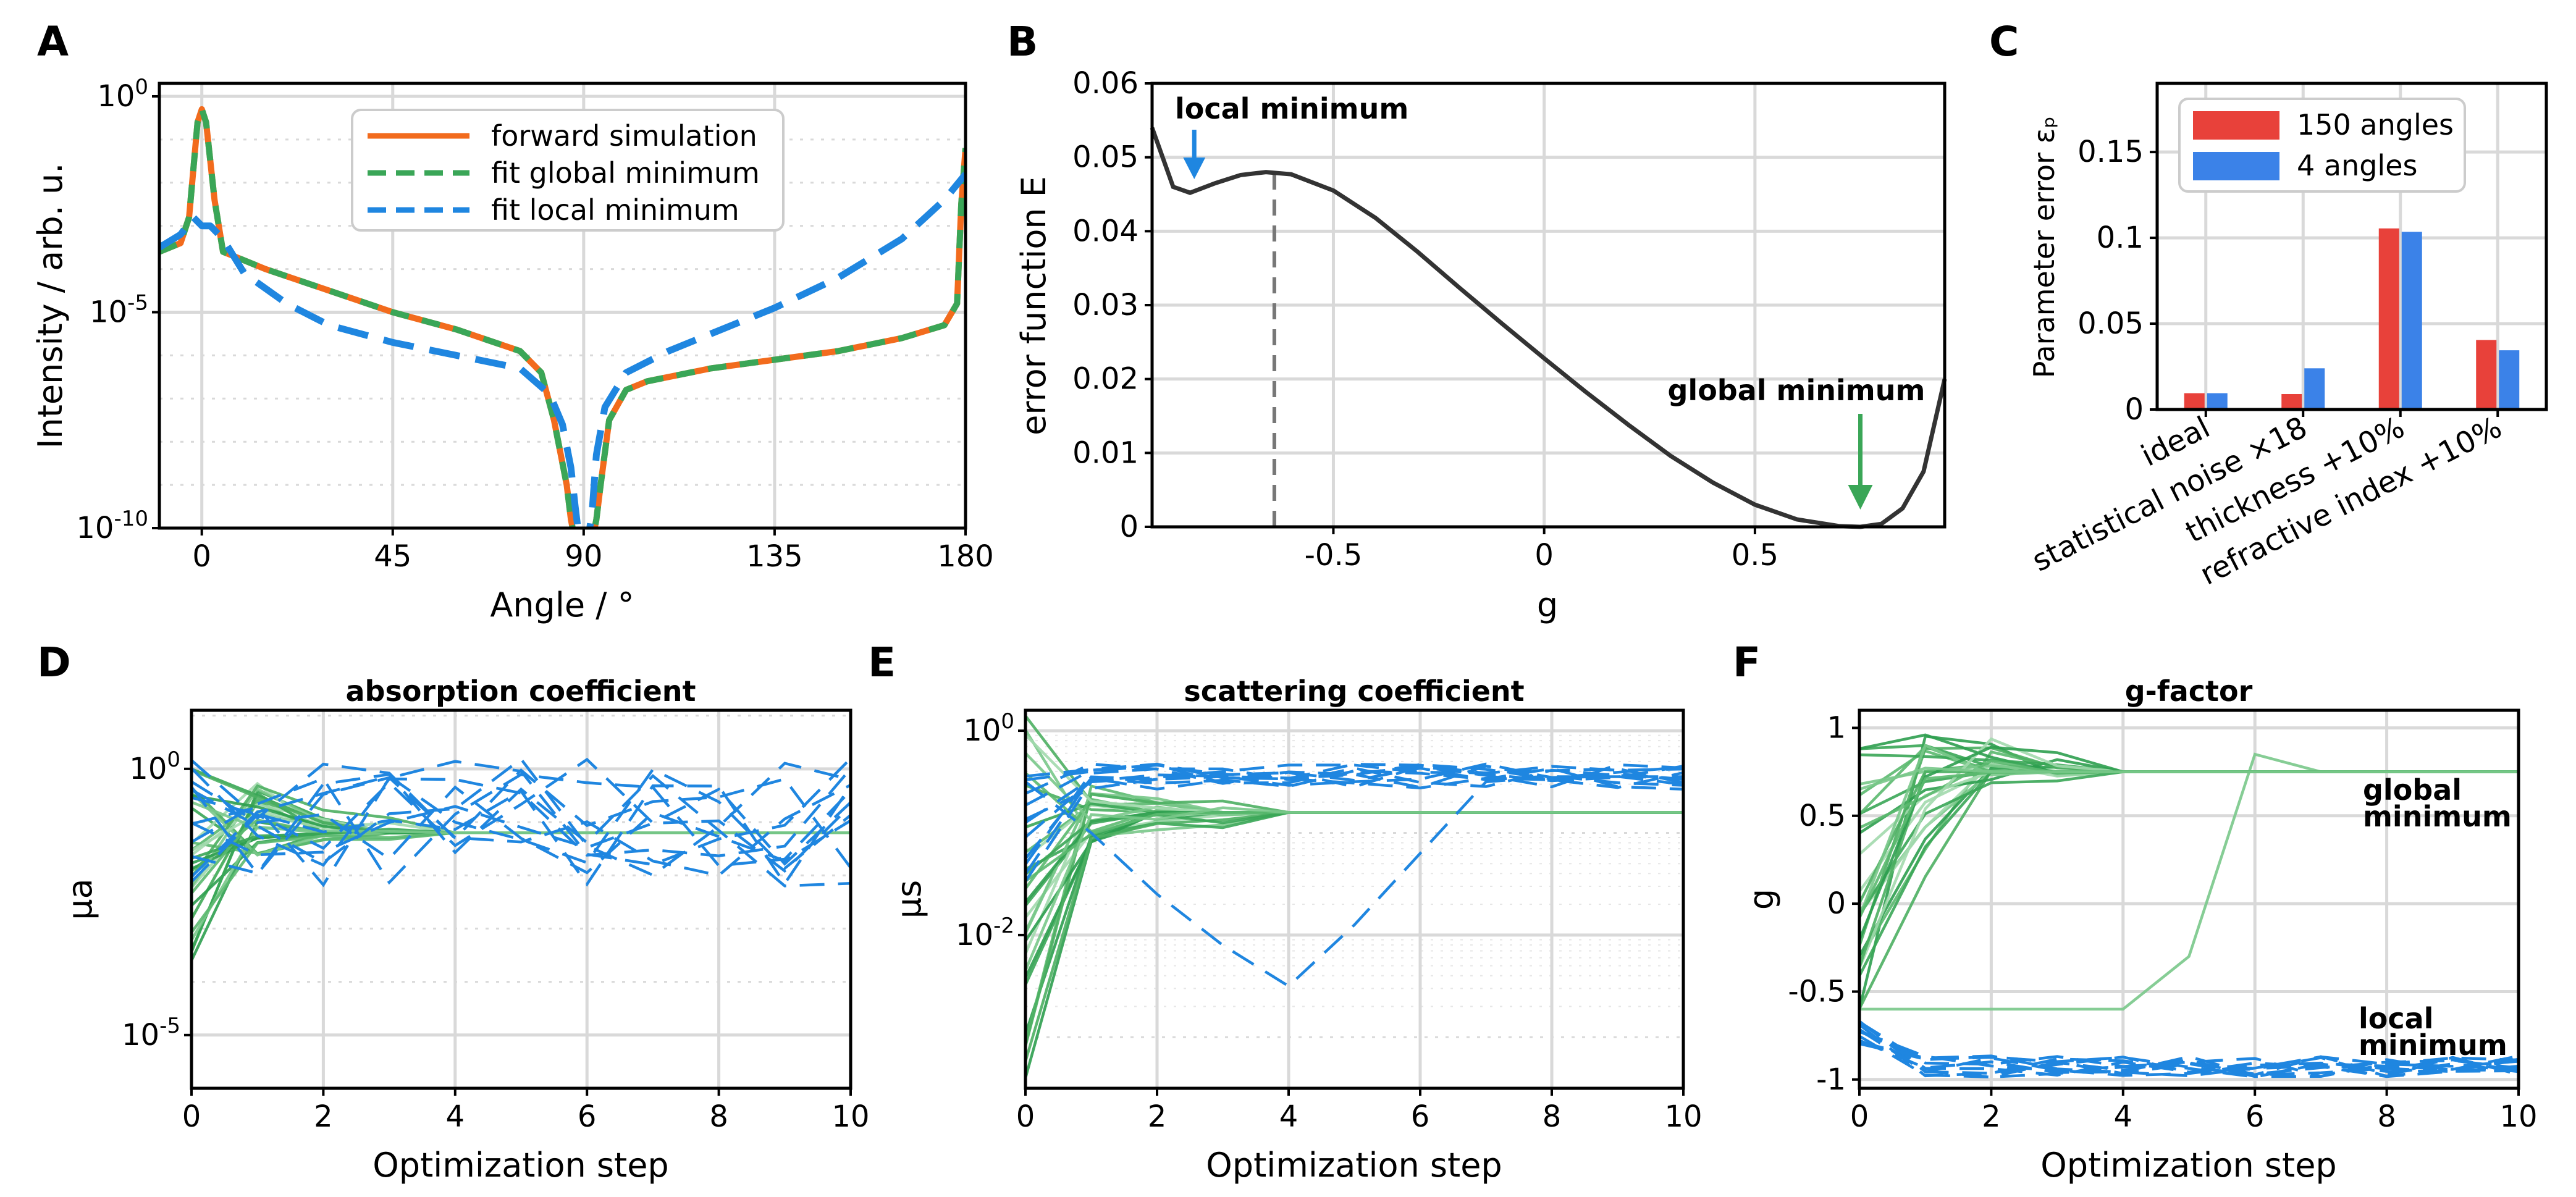  What do you see at coordinates (1797, 391) in the screenshot?
I see `panel-b-global-minimum-label: global minimum` at bounding box center [1797, 391].